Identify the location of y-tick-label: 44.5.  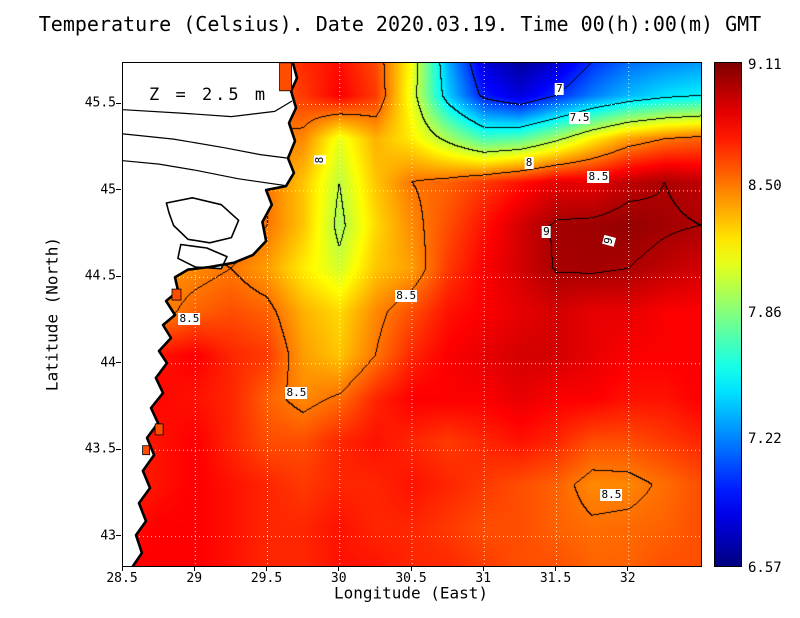
(100, 276).